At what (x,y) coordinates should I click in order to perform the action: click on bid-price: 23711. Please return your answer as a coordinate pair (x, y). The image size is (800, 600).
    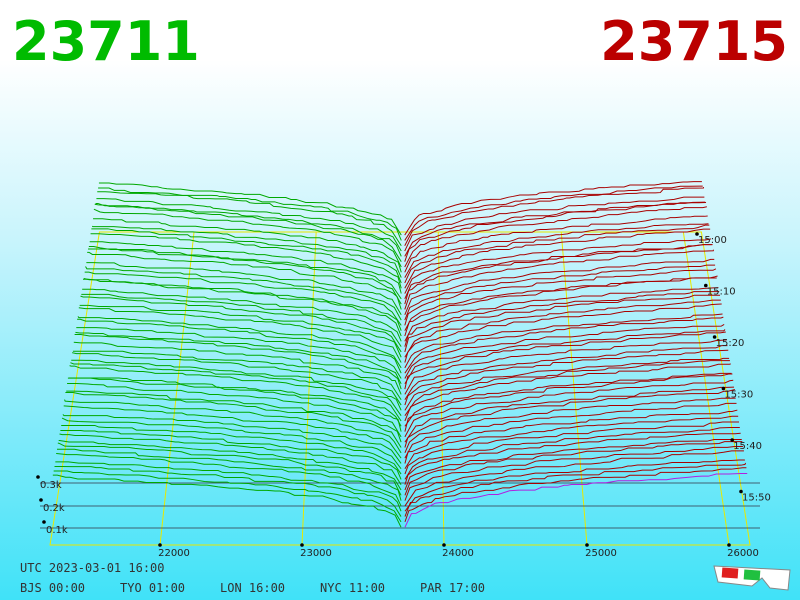
    Looking at the image, I should click on (106, 41).